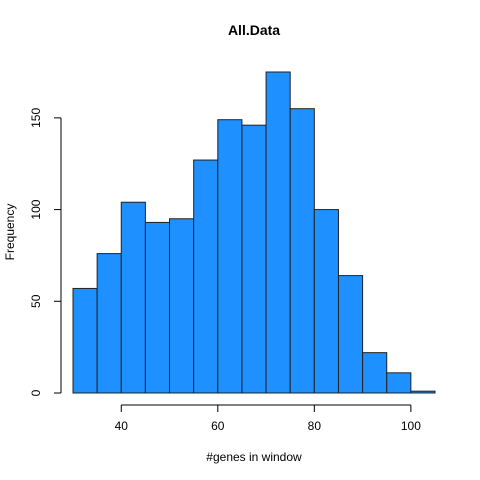 The width and height of the screenshot is (480, 480). Describe the element at coordinates (315, 426) in the screenshot. I see `x-tick-label: 80` at that location.